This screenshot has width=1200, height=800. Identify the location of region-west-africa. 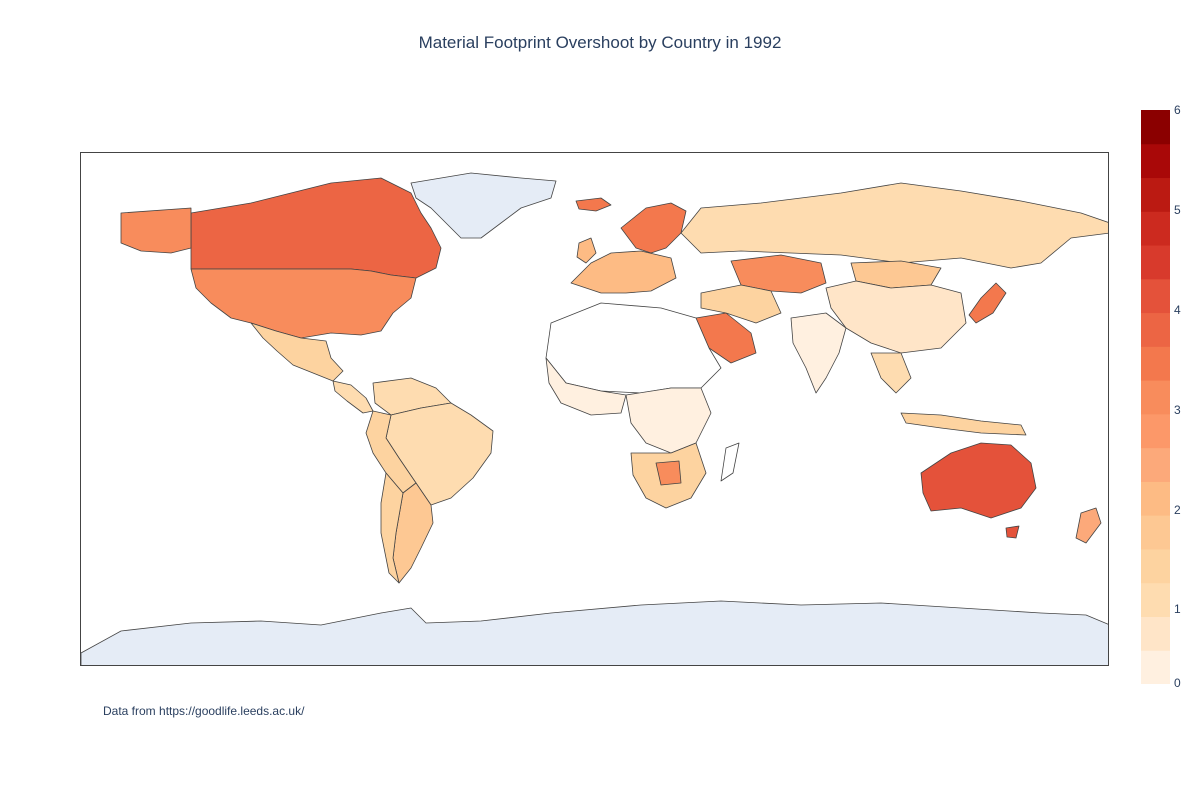
(586, 386).